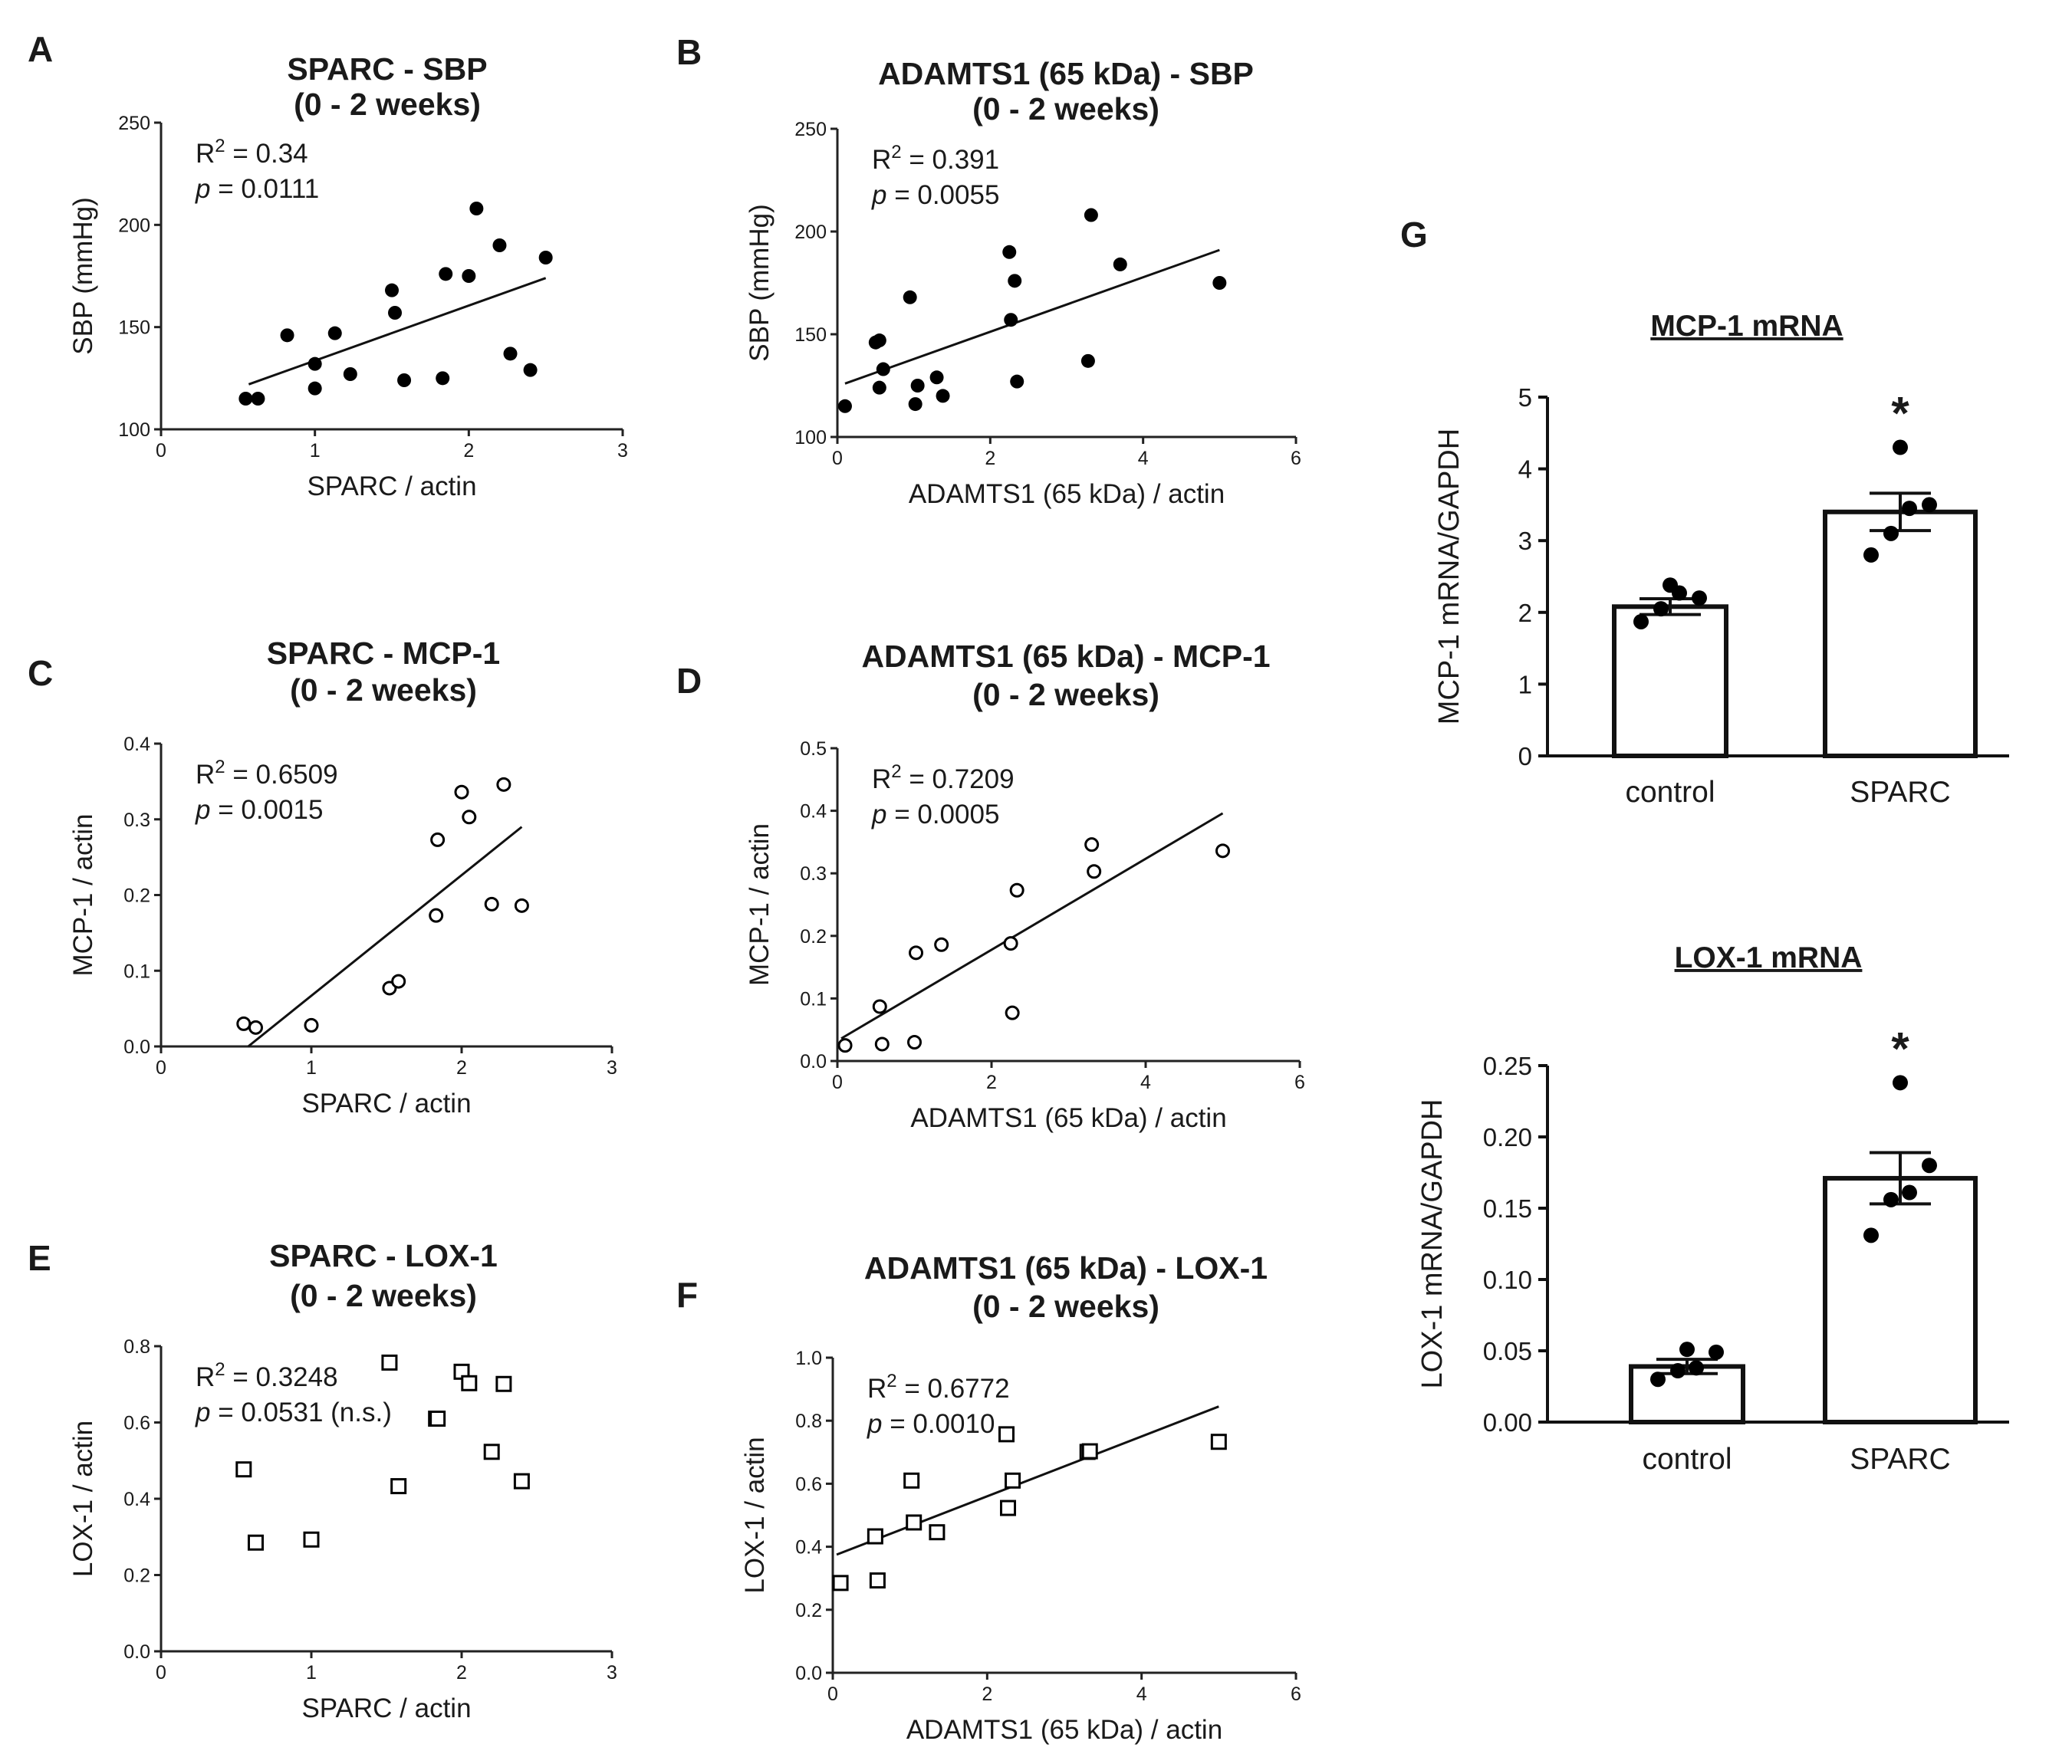 The image size is (2072, 1764). What do you see at coordinates (40, 673) in the screenshot?
I see `panel-letter: C` at bounding box center [40, 673].